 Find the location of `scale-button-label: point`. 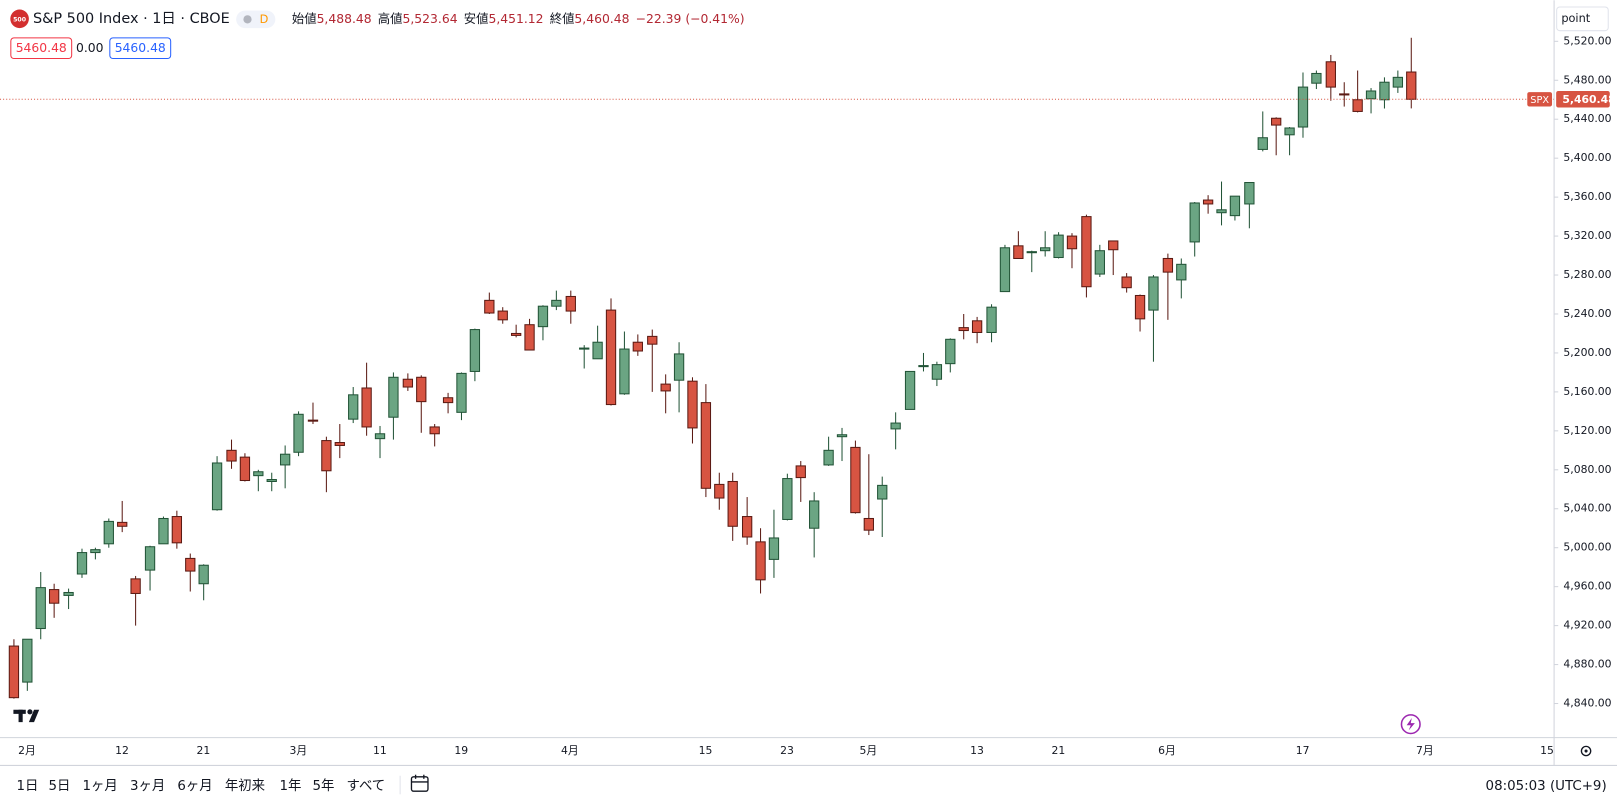

scale-button-label: point is located at coordinates (1575, 18).